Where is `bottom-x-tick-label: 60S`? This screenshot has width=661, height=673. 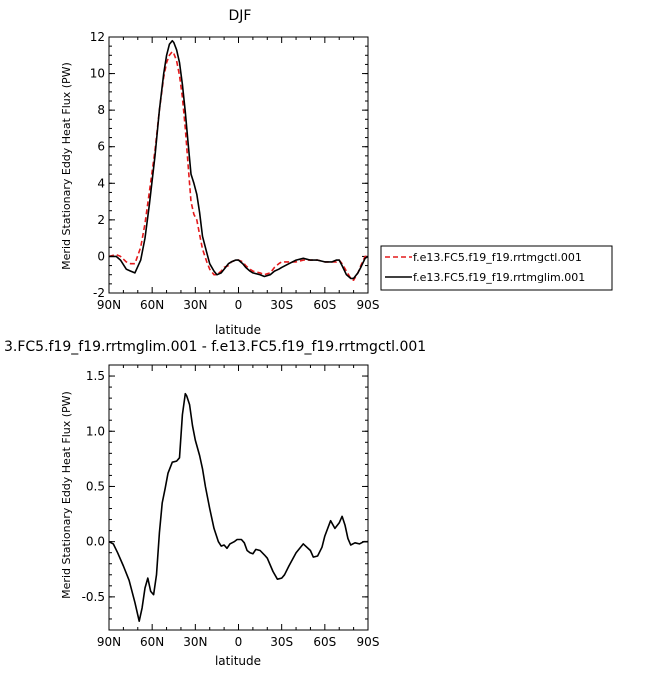 bottom-x-tick-label: 60S is located at coordinates (324, 642).